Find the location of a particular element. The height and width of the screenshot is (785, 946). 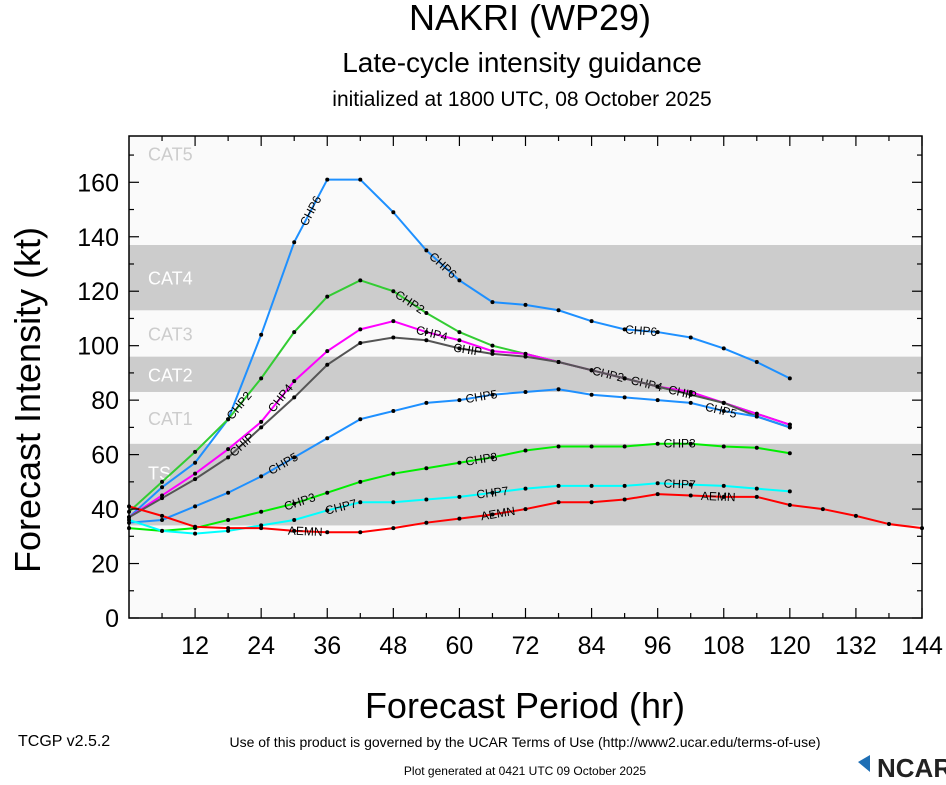

x-tick-label: 48 is located at coordinates (393, 646).